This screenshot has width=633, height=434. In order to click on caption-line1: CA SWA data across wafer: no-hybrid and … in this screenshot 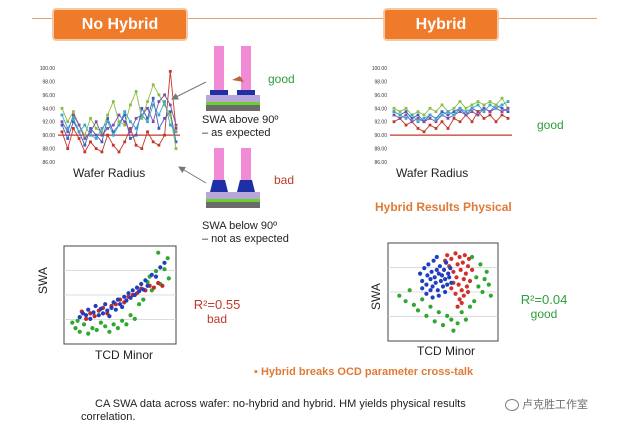, I will do `click(280, 404)`.